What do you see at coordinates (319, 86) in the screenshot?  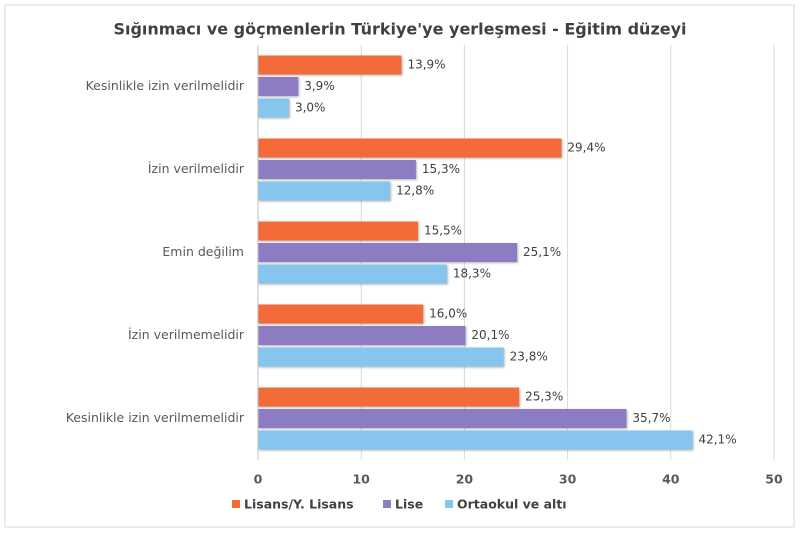 I see `value-label: 3,9%` at bounding box center [319, 86].